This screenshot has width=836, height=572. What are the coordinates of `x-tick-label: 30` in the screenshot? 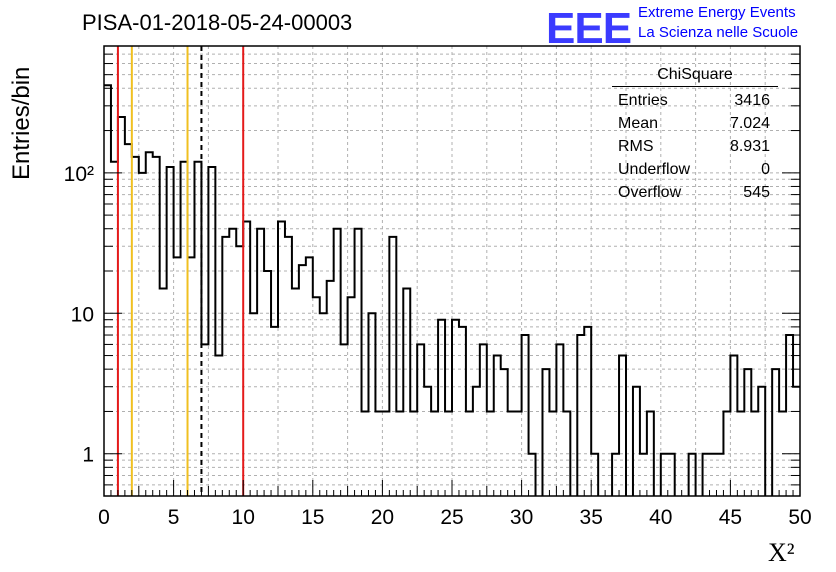 It's located at (521, 517).